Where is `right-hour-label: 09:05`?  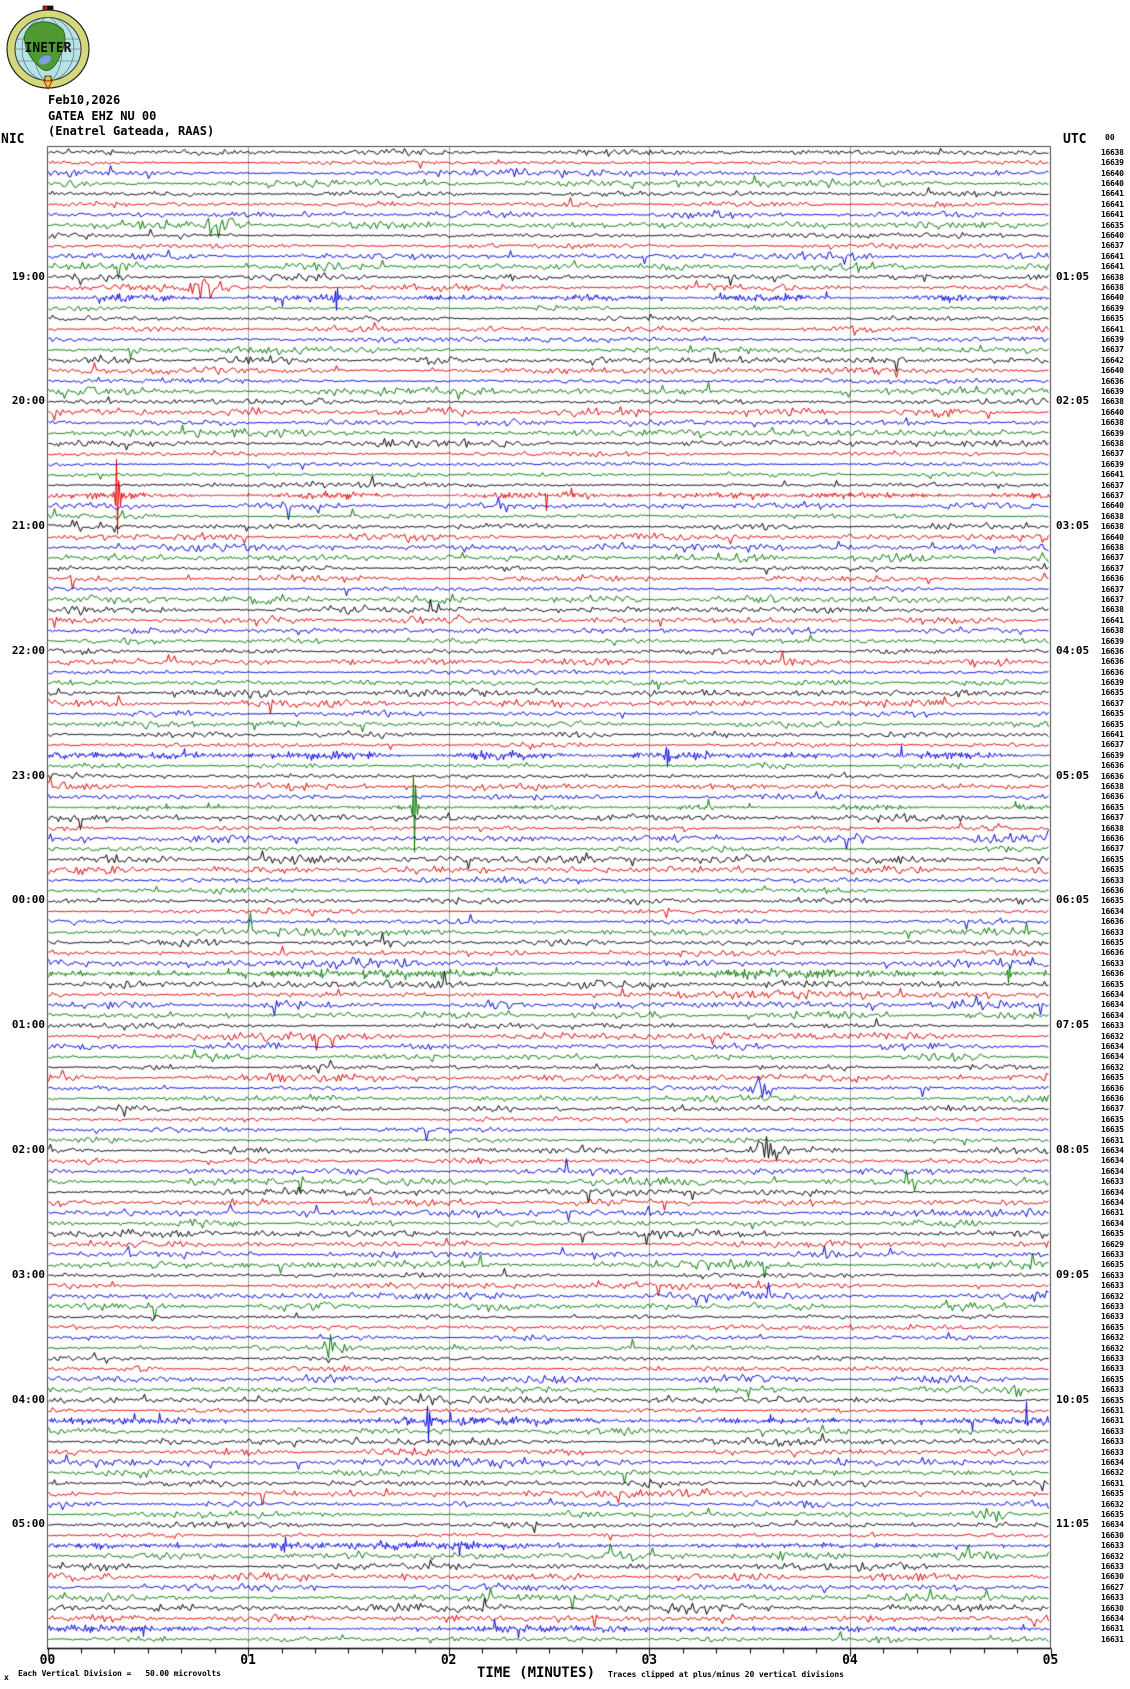 right-hour-label: 09:05 is located at coordinates (1073, 1274).